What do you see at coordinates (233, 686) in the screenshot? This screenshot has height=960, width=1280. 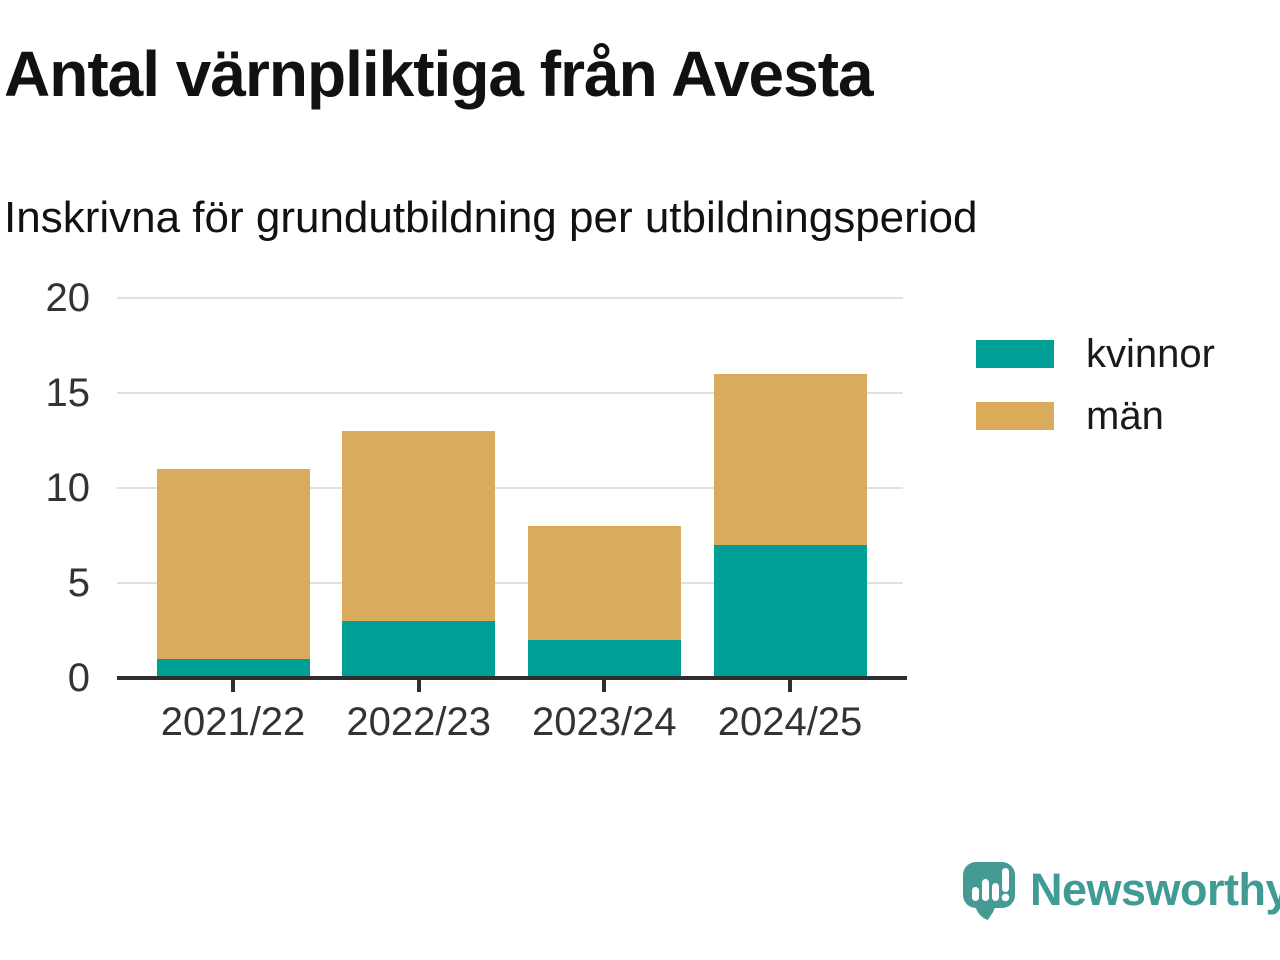 I see `x-tick-2021/22` at bounding box center [233, 686].